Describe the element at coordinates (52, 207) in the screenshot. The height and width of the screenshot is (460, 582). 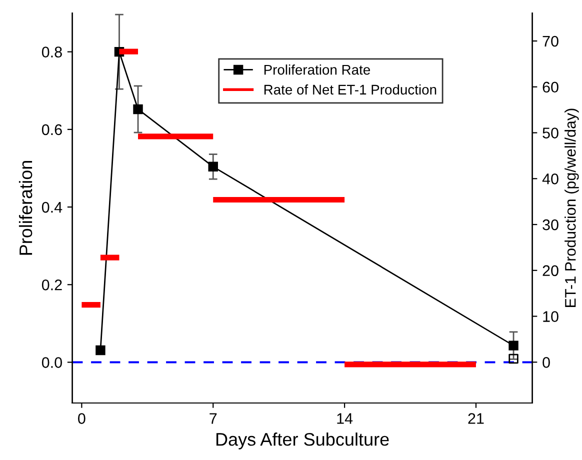
I see `y-tick-label: 0.4` at that location.